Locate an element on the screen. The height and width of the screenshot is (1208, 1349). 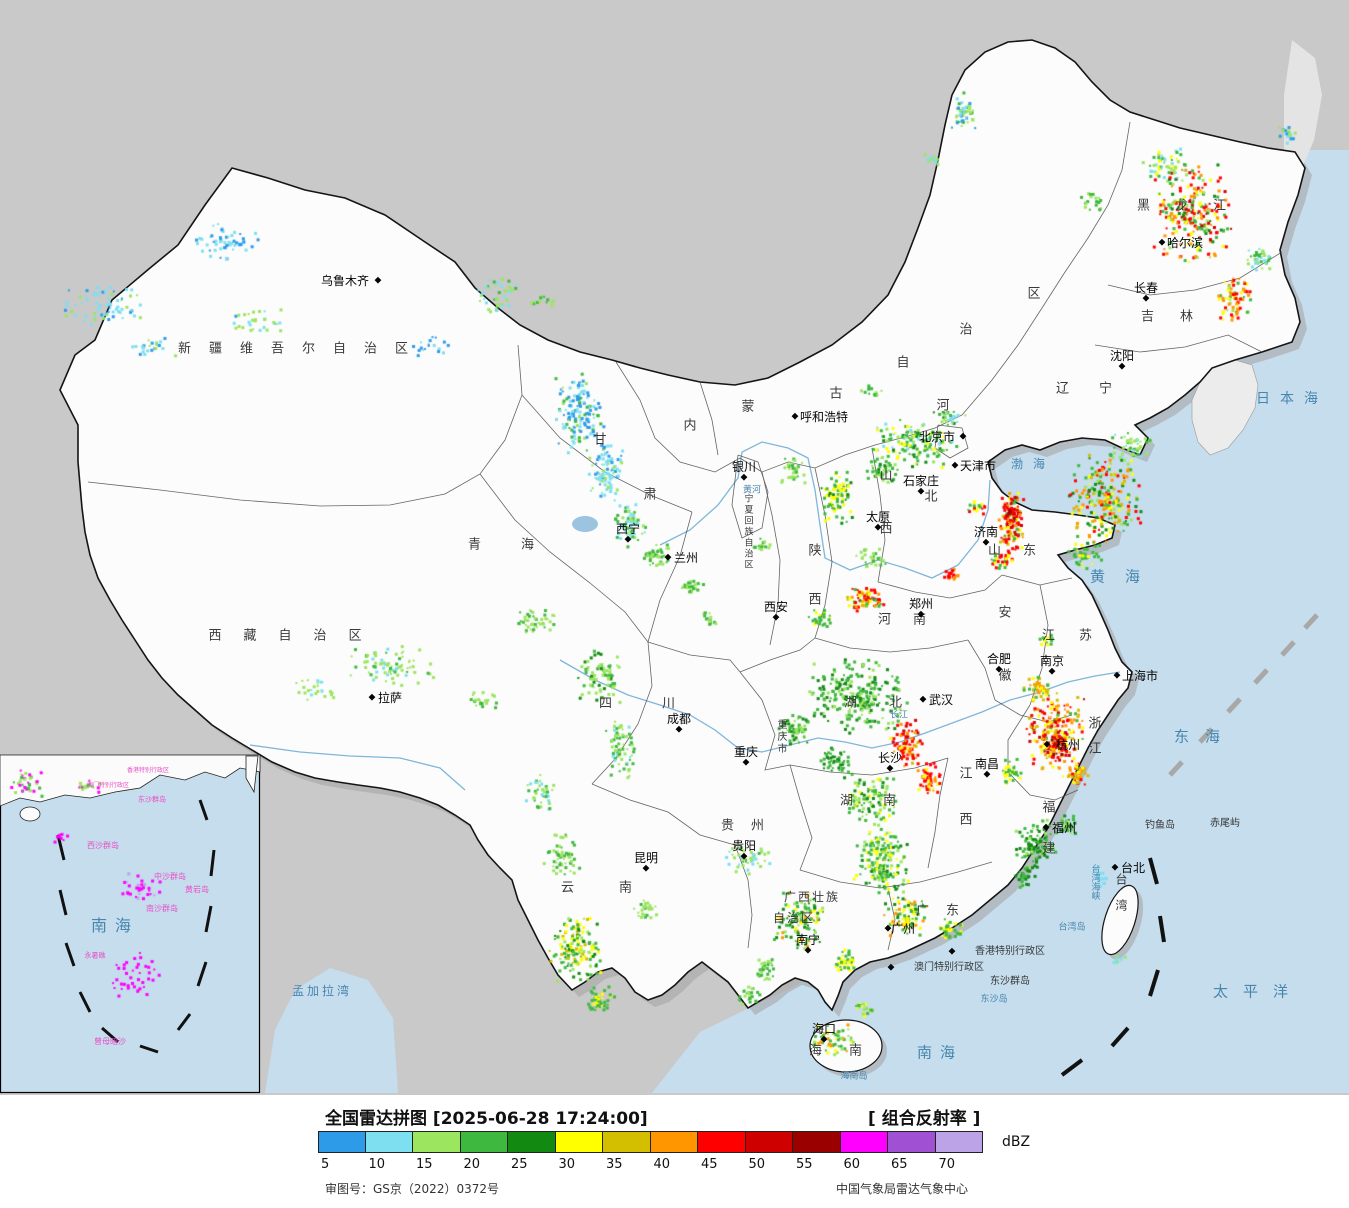
colorbar-tick: 50 is located at coordinates (757, 1164).